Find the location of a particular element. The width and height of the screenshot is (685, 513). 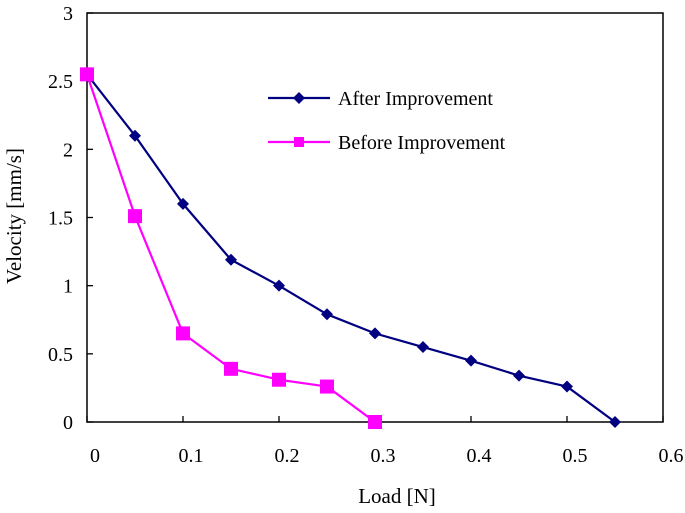

legend-item-before: Before Improvement is located at coordinates (387, 143).